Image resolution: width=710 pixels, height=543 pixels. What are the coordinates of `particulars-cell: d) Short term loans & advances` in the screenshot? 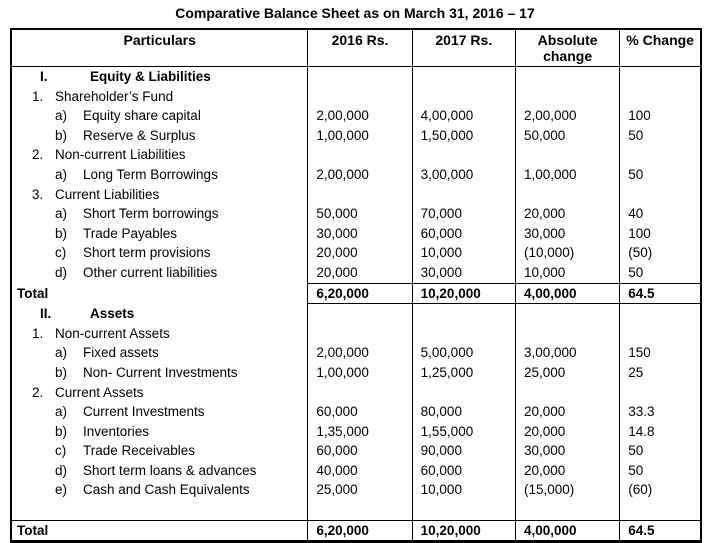 It's located at (159, 470).